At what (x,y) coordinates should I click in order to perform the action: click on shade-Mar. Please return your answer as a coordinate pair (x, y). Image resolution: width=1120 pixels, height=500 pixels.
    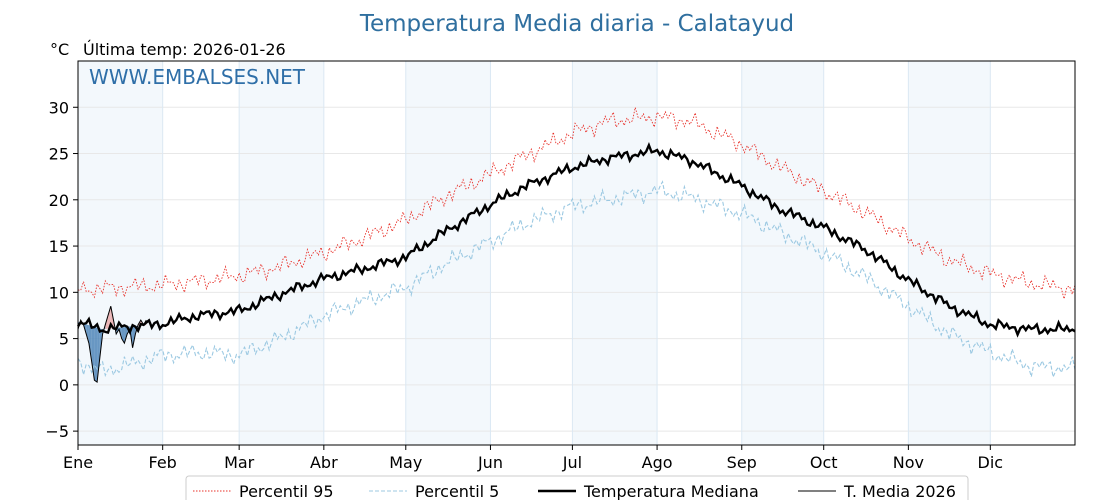
    Looking at the image, I should click on (281, 253).